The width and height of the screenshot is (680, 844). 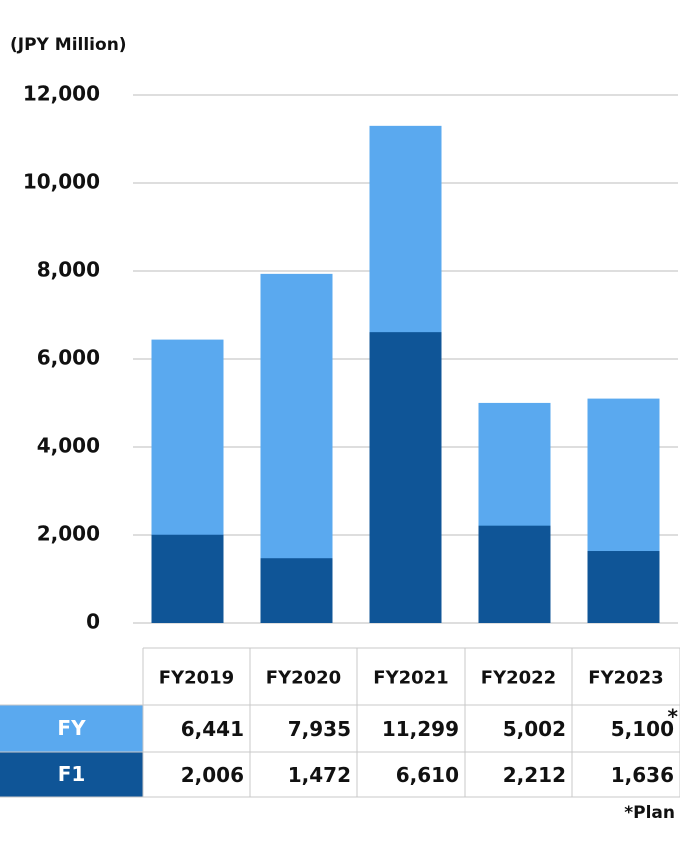 I want to click on value-label: 6,610, so click(x=427, y=775).